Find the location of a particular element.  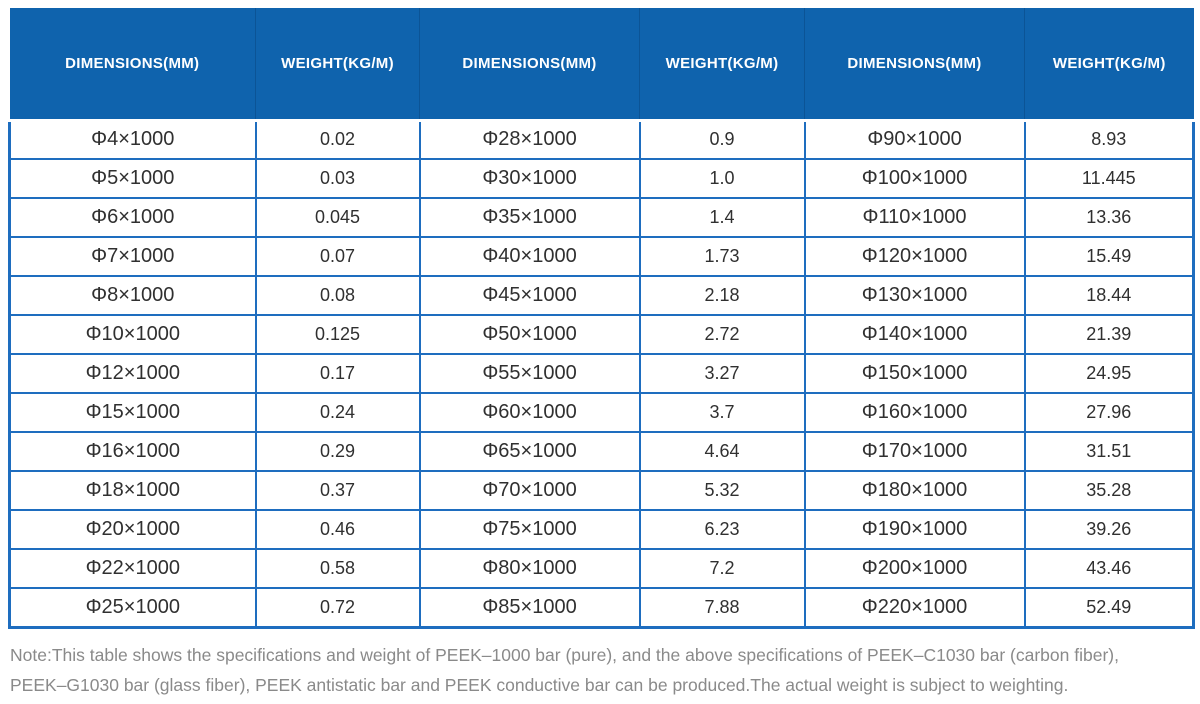

header-dimensions-3: DIMENSIONS(MM) is located at coordinates (914, 65).